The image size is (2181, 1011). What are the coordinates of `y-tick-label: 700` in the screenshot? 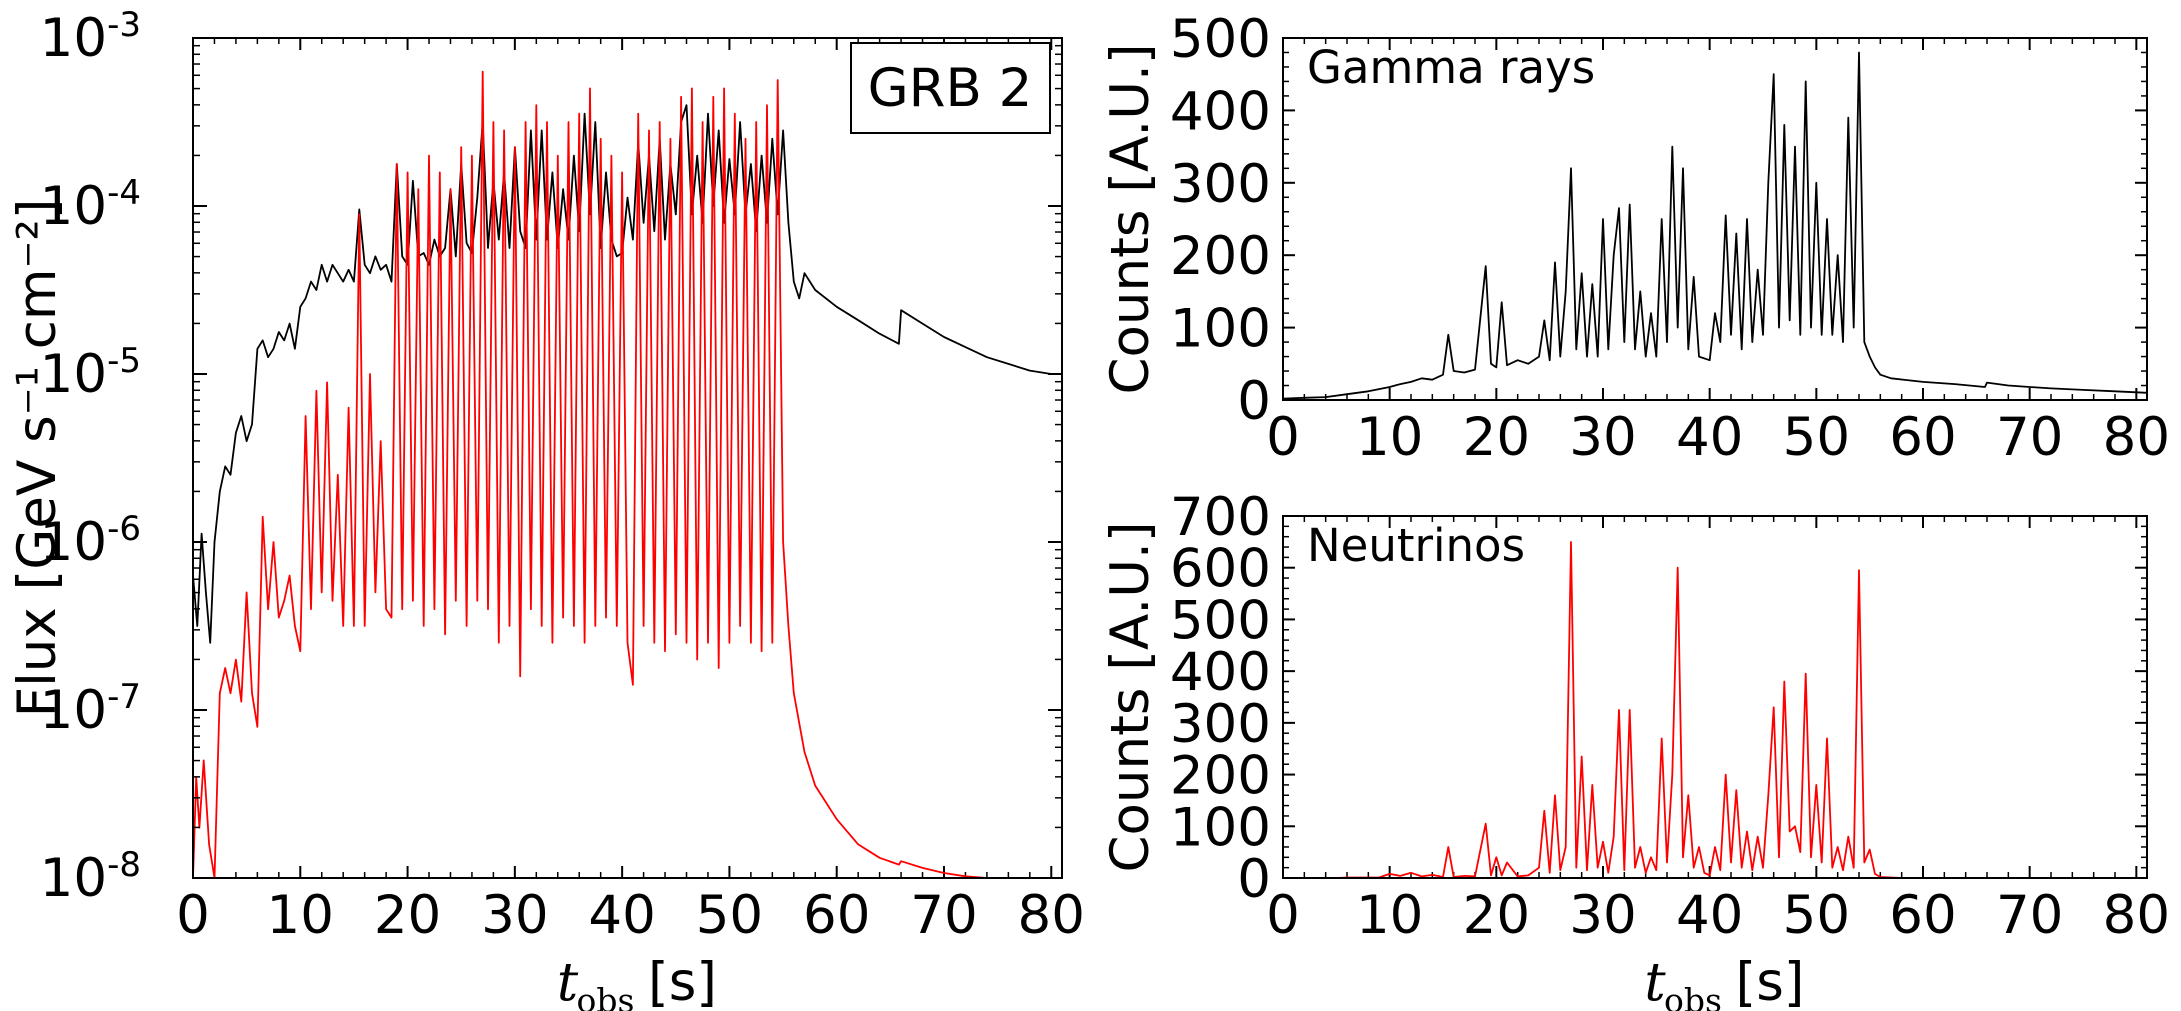 It's located at (1220, 517).